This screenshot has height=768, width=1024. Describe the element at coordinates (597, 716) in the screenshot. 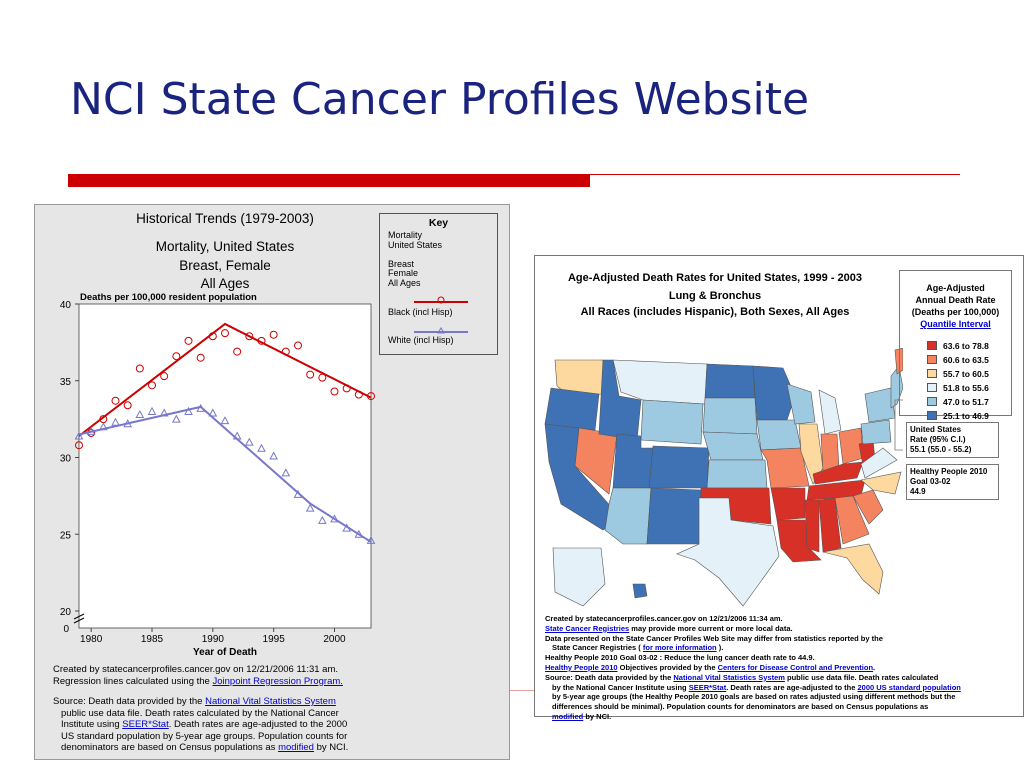

I see `note-text: by NCI.` at that location.